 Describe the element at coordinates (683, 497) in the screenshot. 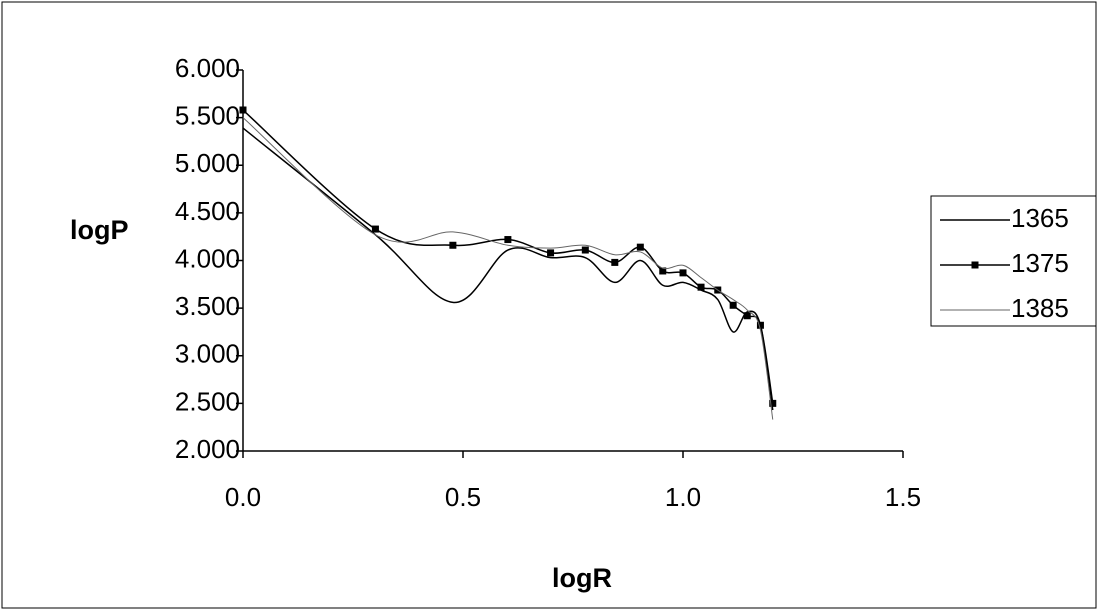

I see `x-tick-label: 1.0` at that location.